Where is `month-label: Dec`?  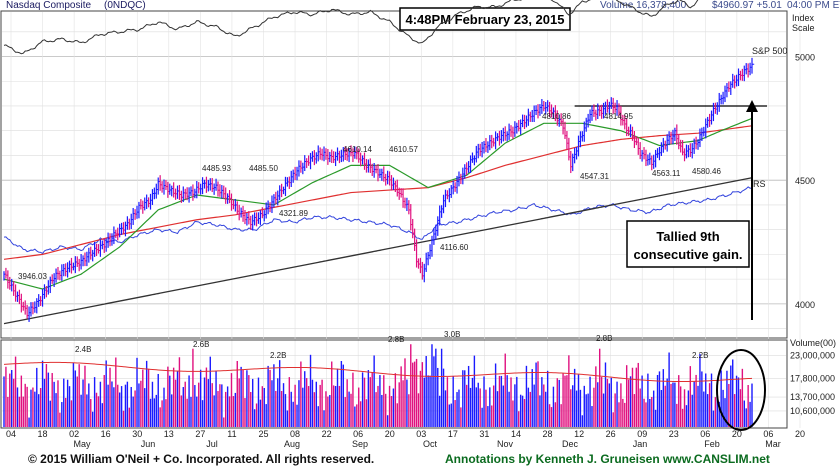 month-label: Dec is located at coordinates (570, 444).